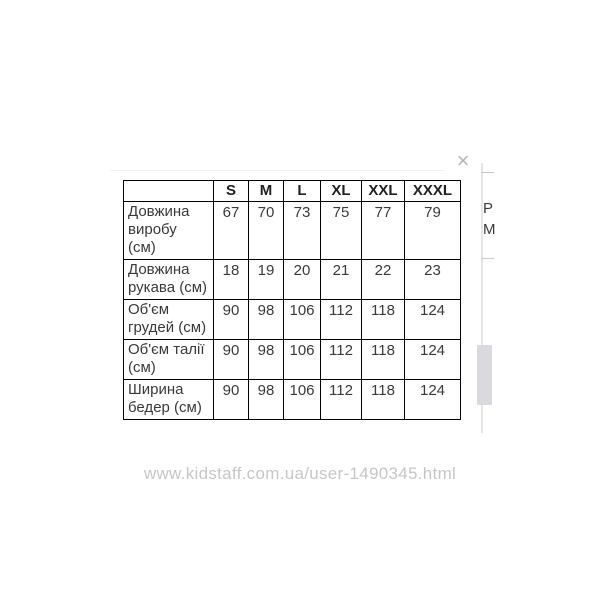  Describe the element at coordinates (166, 349) in the screenshot. I see `row-label-line: Об'єм талії` at that location.